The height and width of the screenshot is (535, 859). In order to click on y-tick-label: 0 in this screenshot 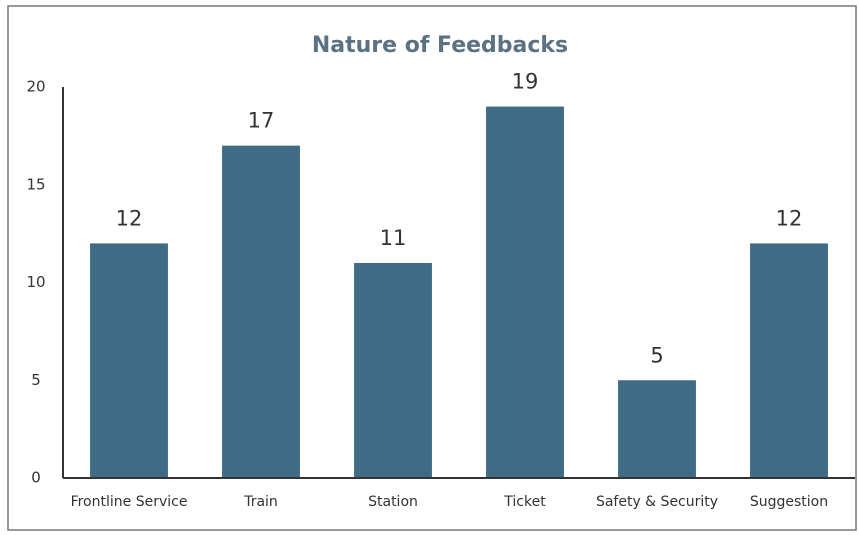, I will do `click(36, 478)`.